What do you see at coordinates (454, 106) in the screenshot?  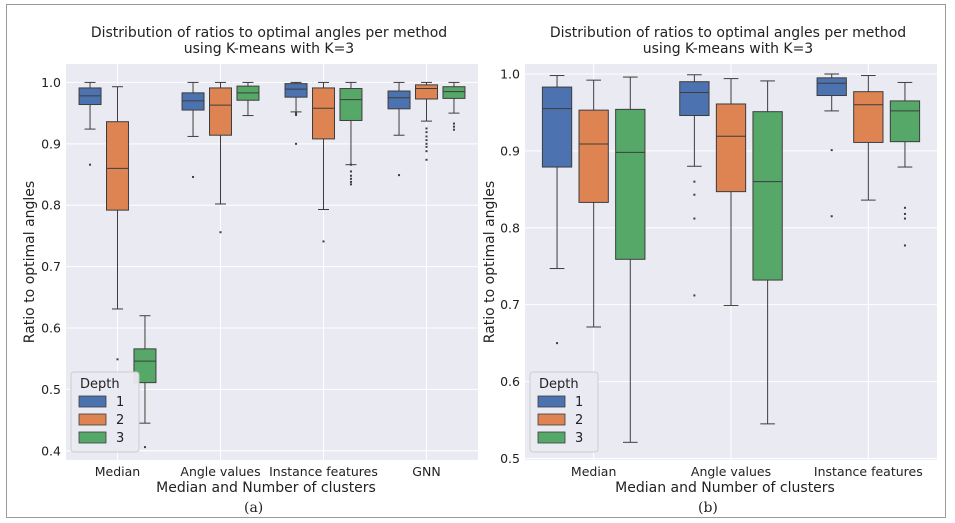 I see `box-depth-3-gnn` at bounding box center [454, 106].